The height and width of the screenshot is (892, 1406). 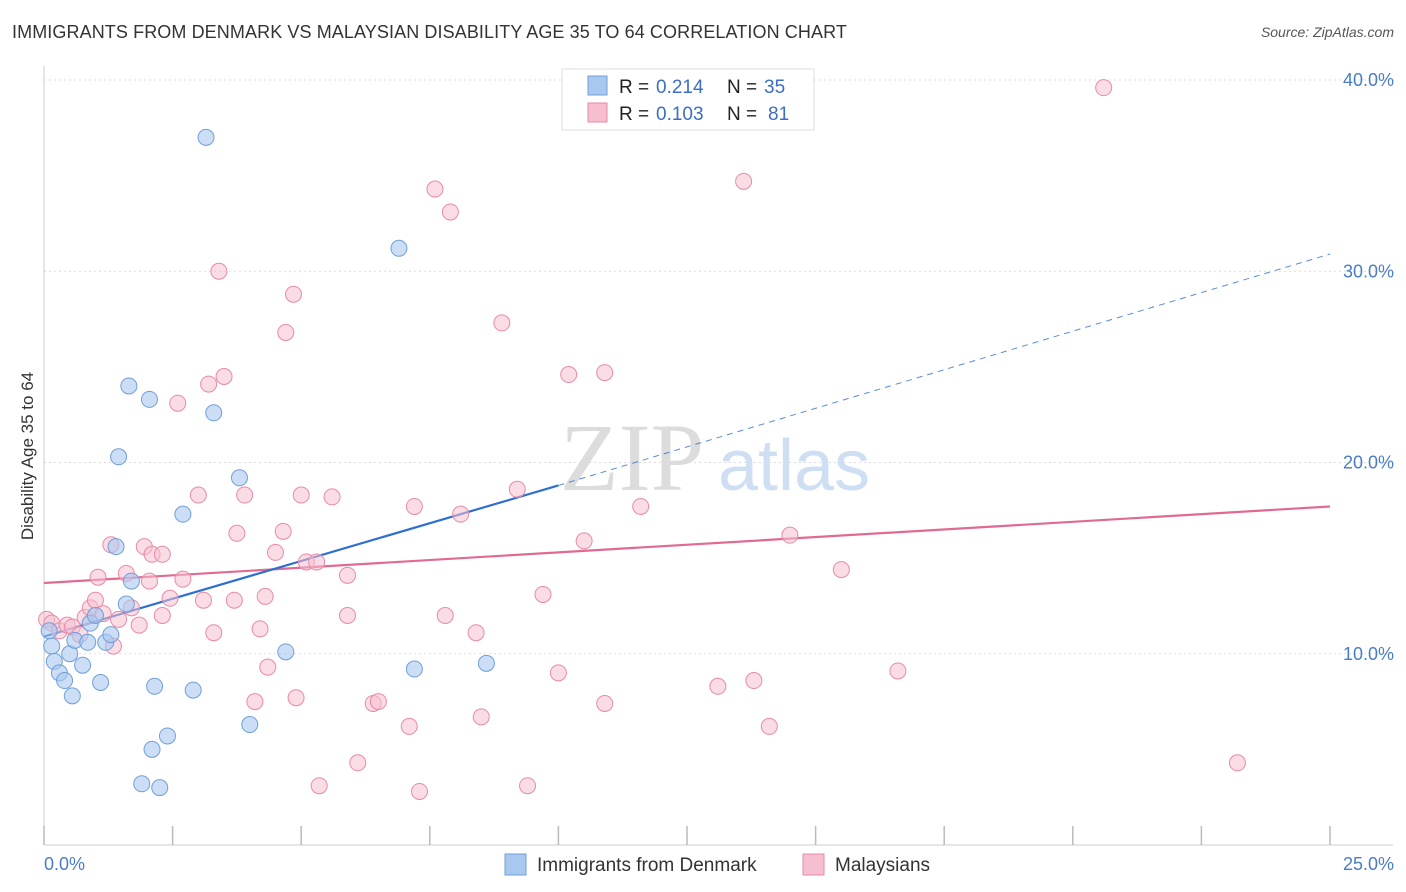 I want to click on legend-r-value-1: 0.214, so click(x=680, y=87).